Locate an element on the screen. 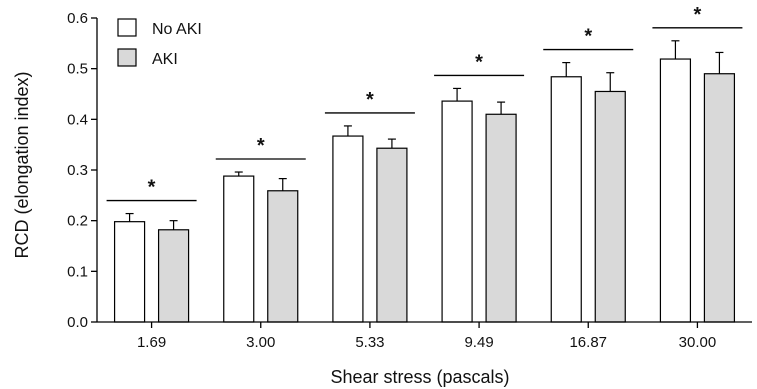  y-tick-label: 0.1 is located at coordinates (77, 271).